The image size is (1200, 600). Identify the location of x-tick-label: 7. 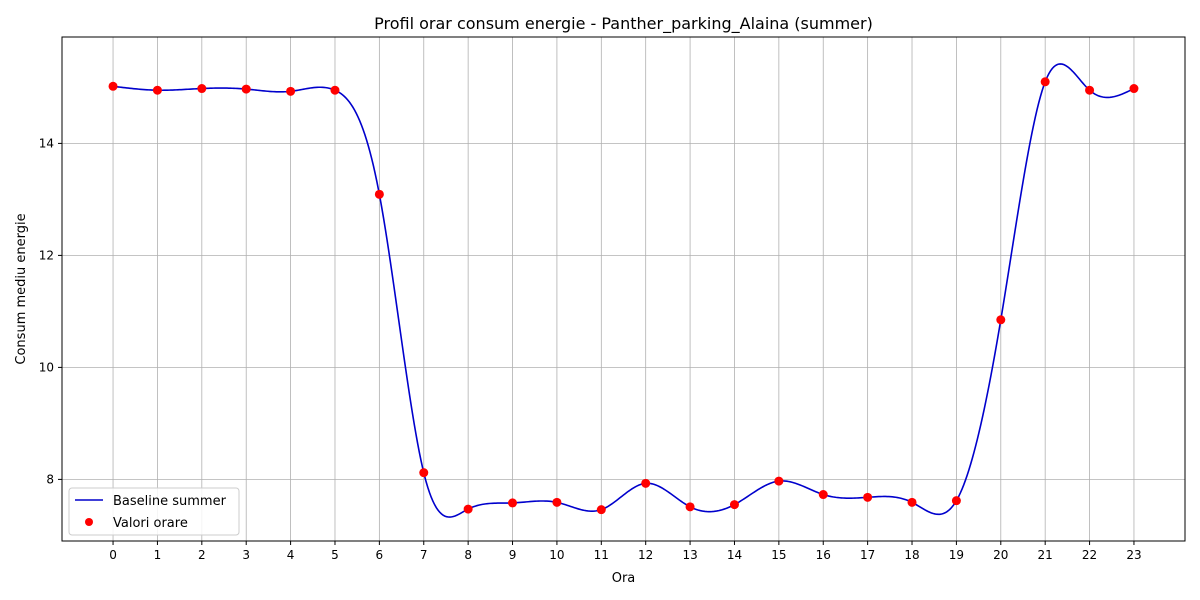
(424, 555).